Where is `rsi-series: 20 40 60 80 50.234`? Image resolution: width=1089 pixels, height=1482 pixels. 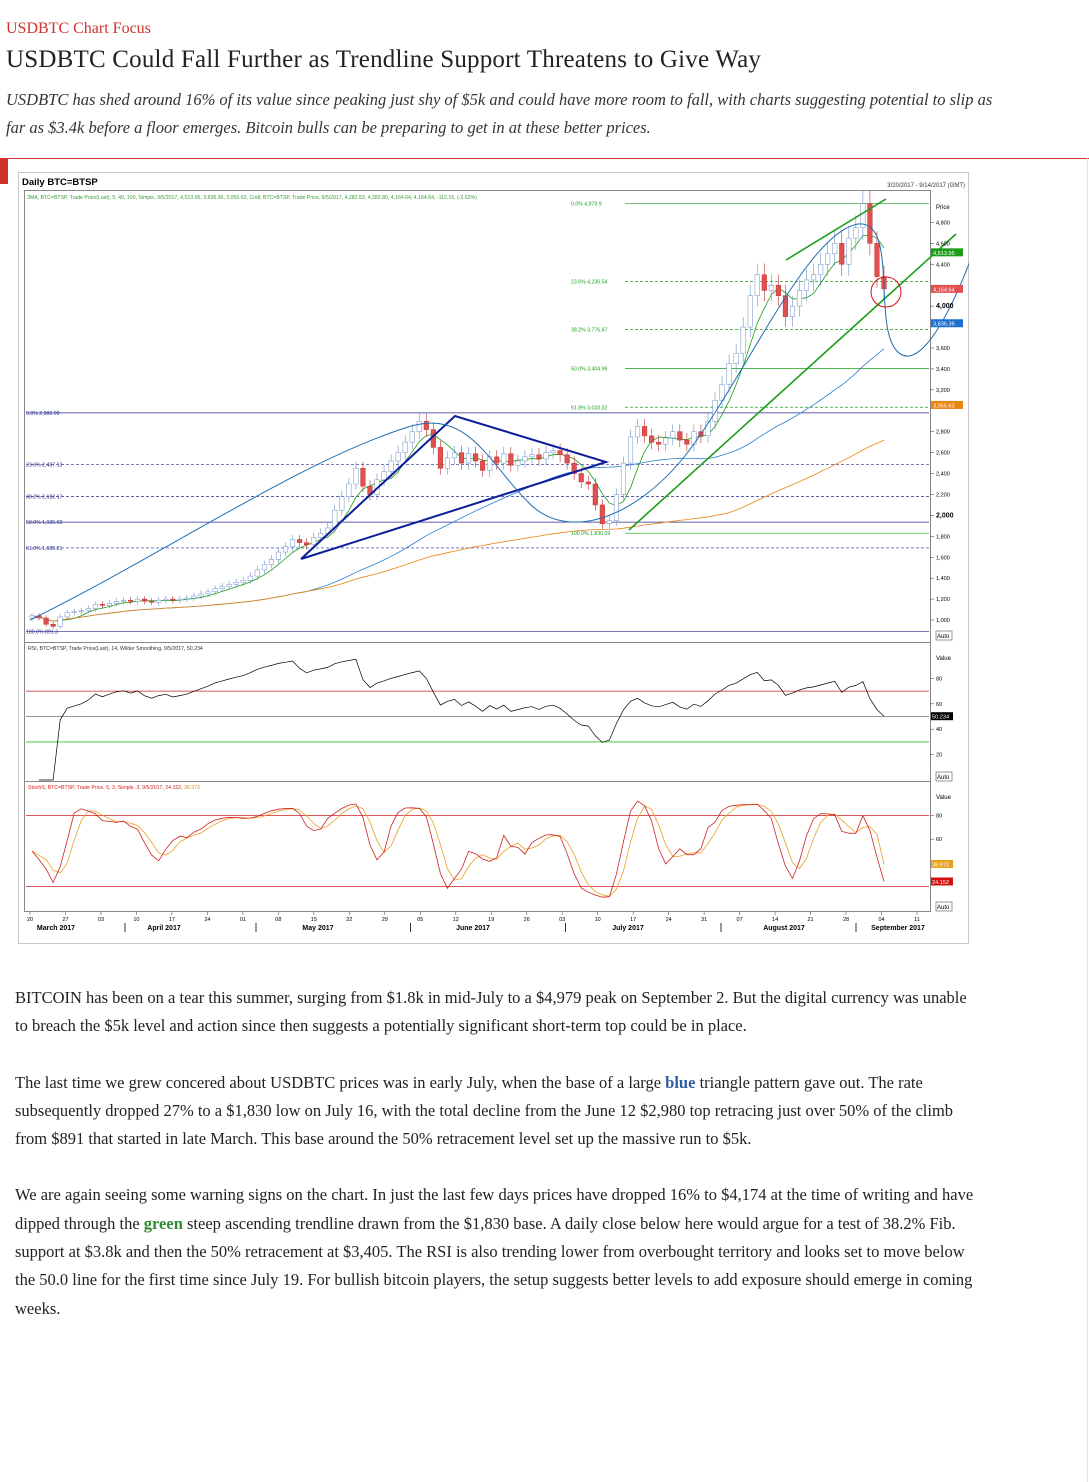 rsi-series: 20 40 60 80 50.234 is located at coordinates (489, 719).